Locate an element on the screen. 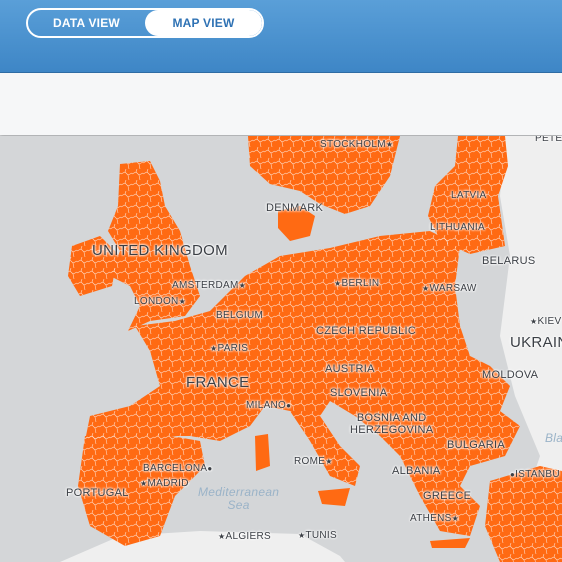  label-algiers: ★ALGIERS is located at coordinates (244, 536).